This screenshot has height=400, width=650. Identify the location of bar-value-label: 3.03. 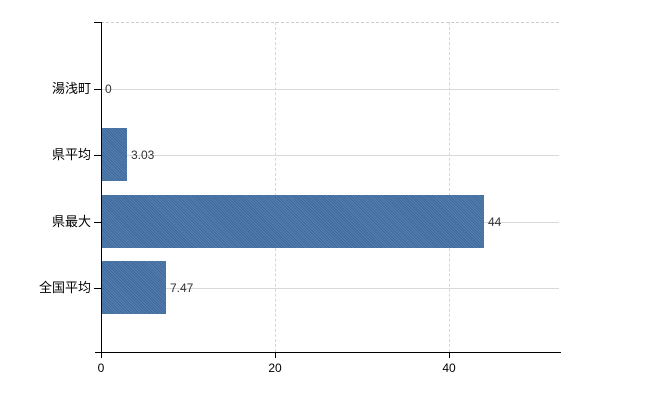
(143, 155).